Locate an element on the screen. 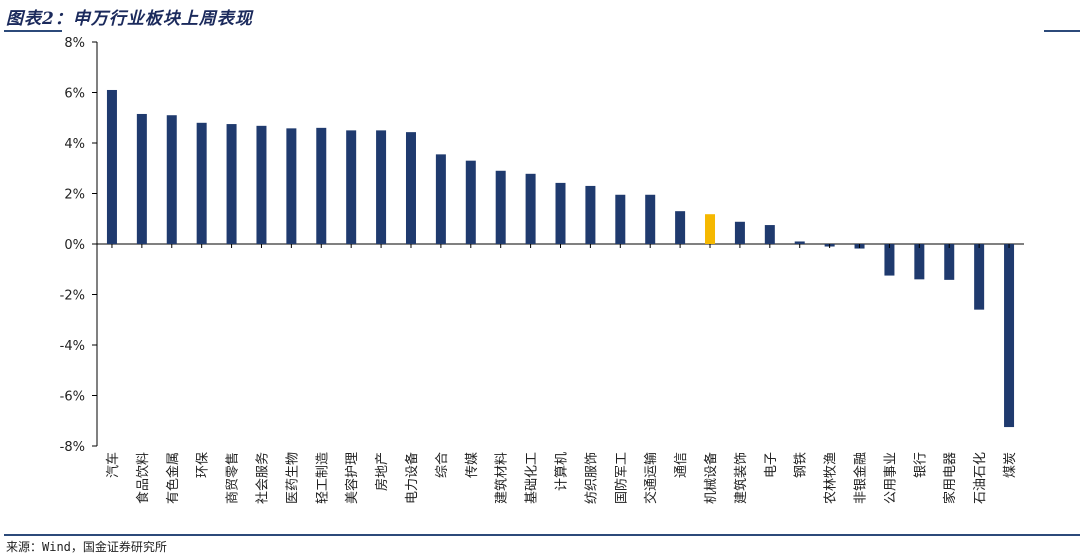  y-tick-label: -8% is located at coordinates (72, 447).